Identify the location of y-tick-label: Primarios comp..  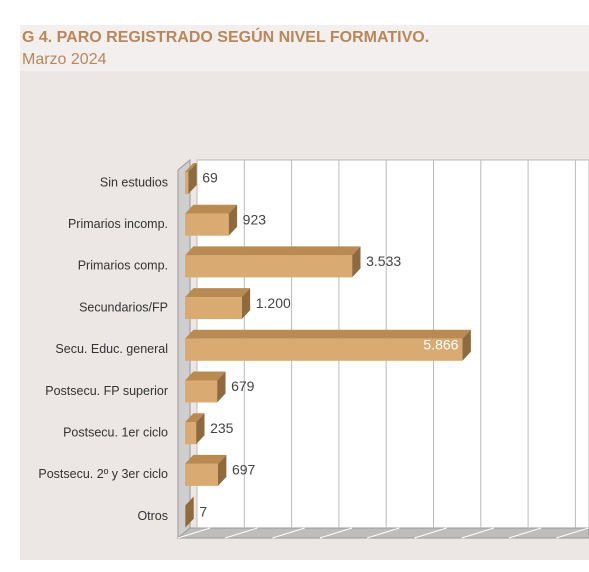
(123, 266).